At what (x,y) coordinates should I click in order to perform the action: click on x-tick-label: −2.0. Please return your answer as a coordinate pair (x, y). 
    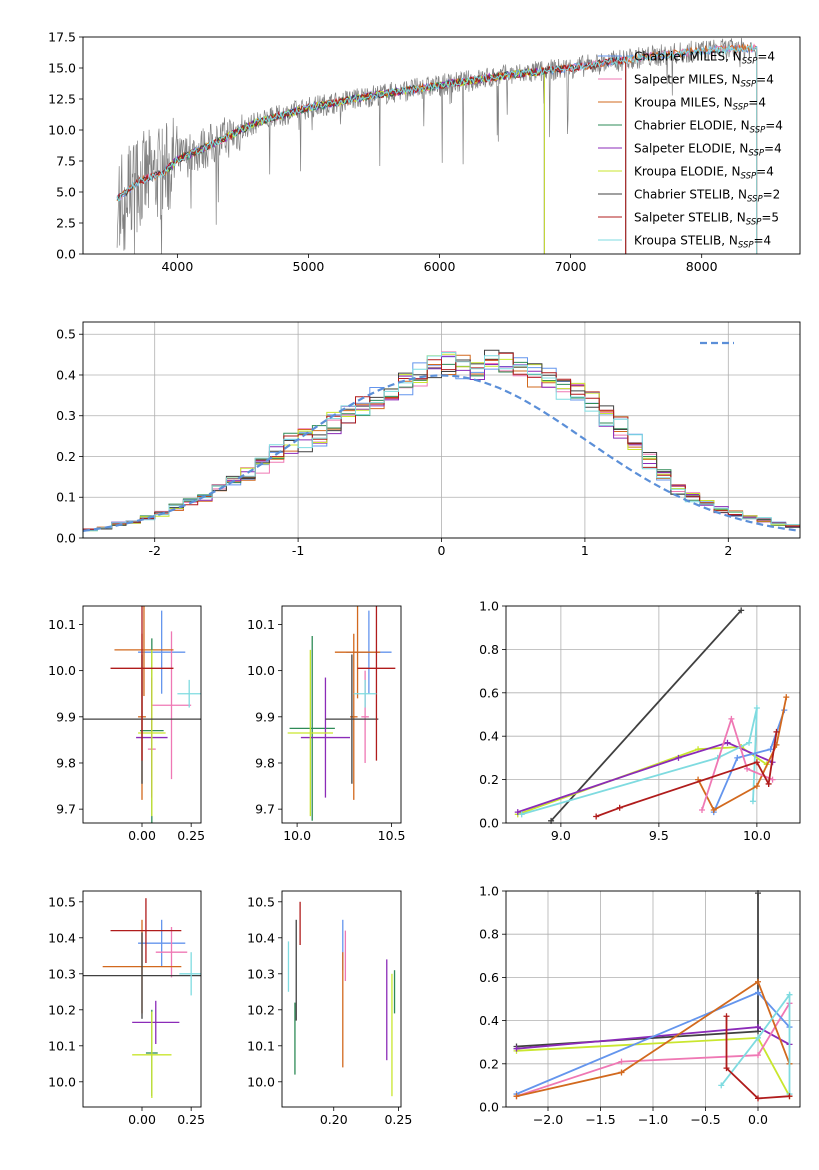
    Looking at the image, I should click on (548, 1119).